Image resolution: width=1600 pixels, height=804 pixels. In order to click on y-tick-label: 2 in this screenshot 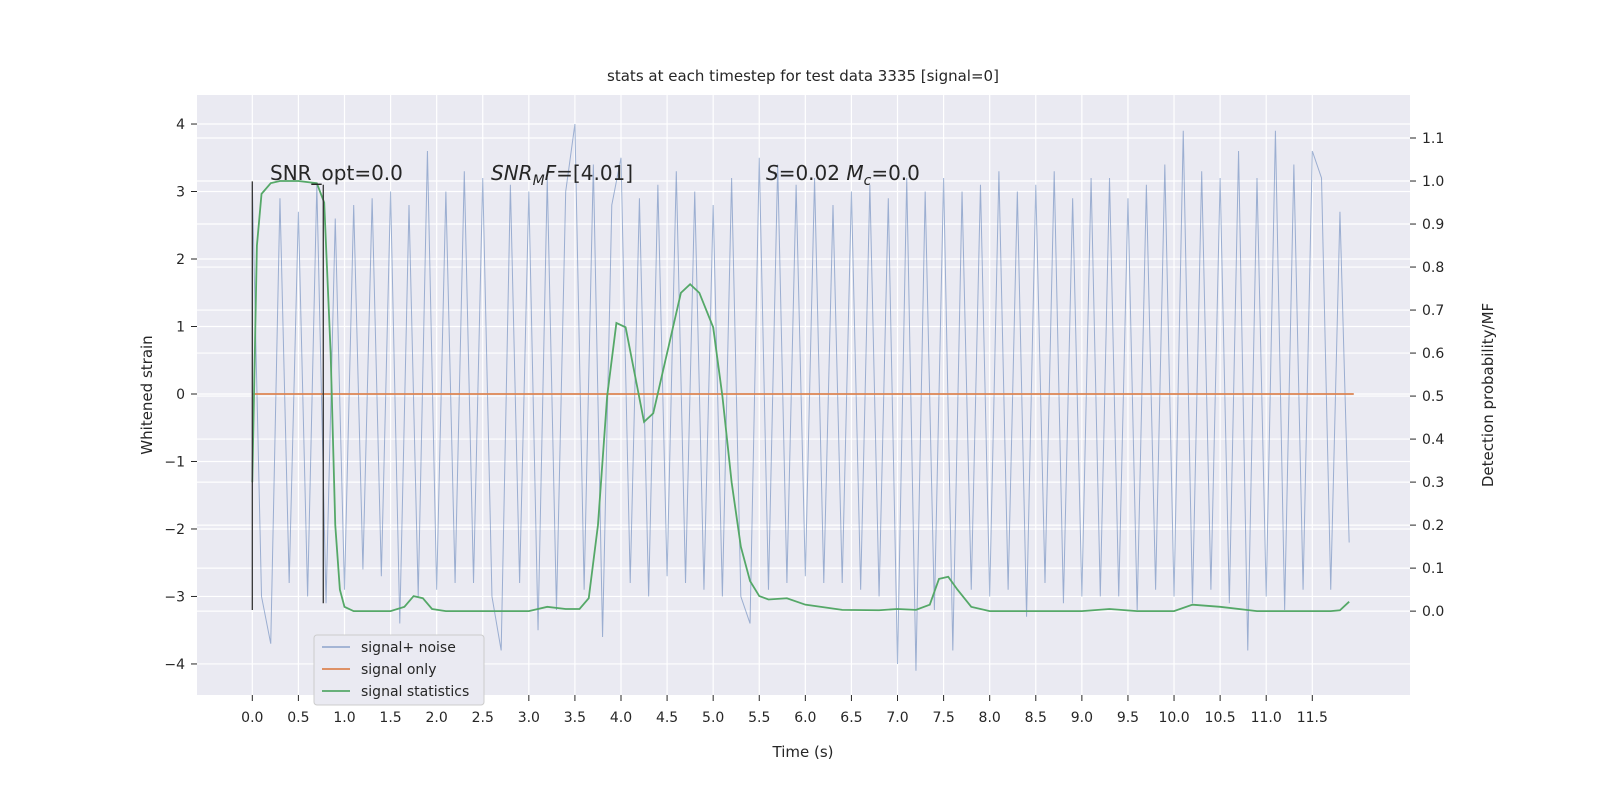, I will do `click(180, 260)`.